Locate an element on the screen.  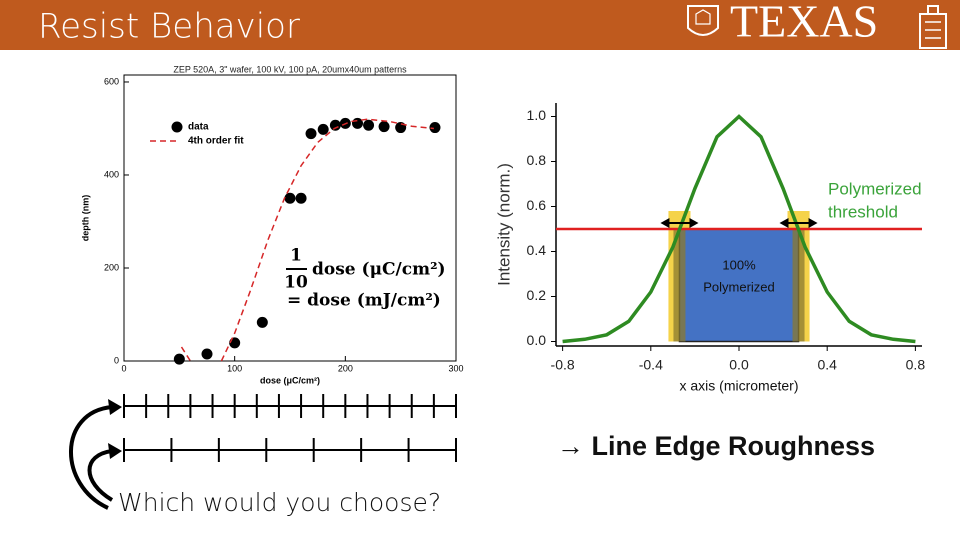
question: Which would you choose? is located at coordinates (279, 502).